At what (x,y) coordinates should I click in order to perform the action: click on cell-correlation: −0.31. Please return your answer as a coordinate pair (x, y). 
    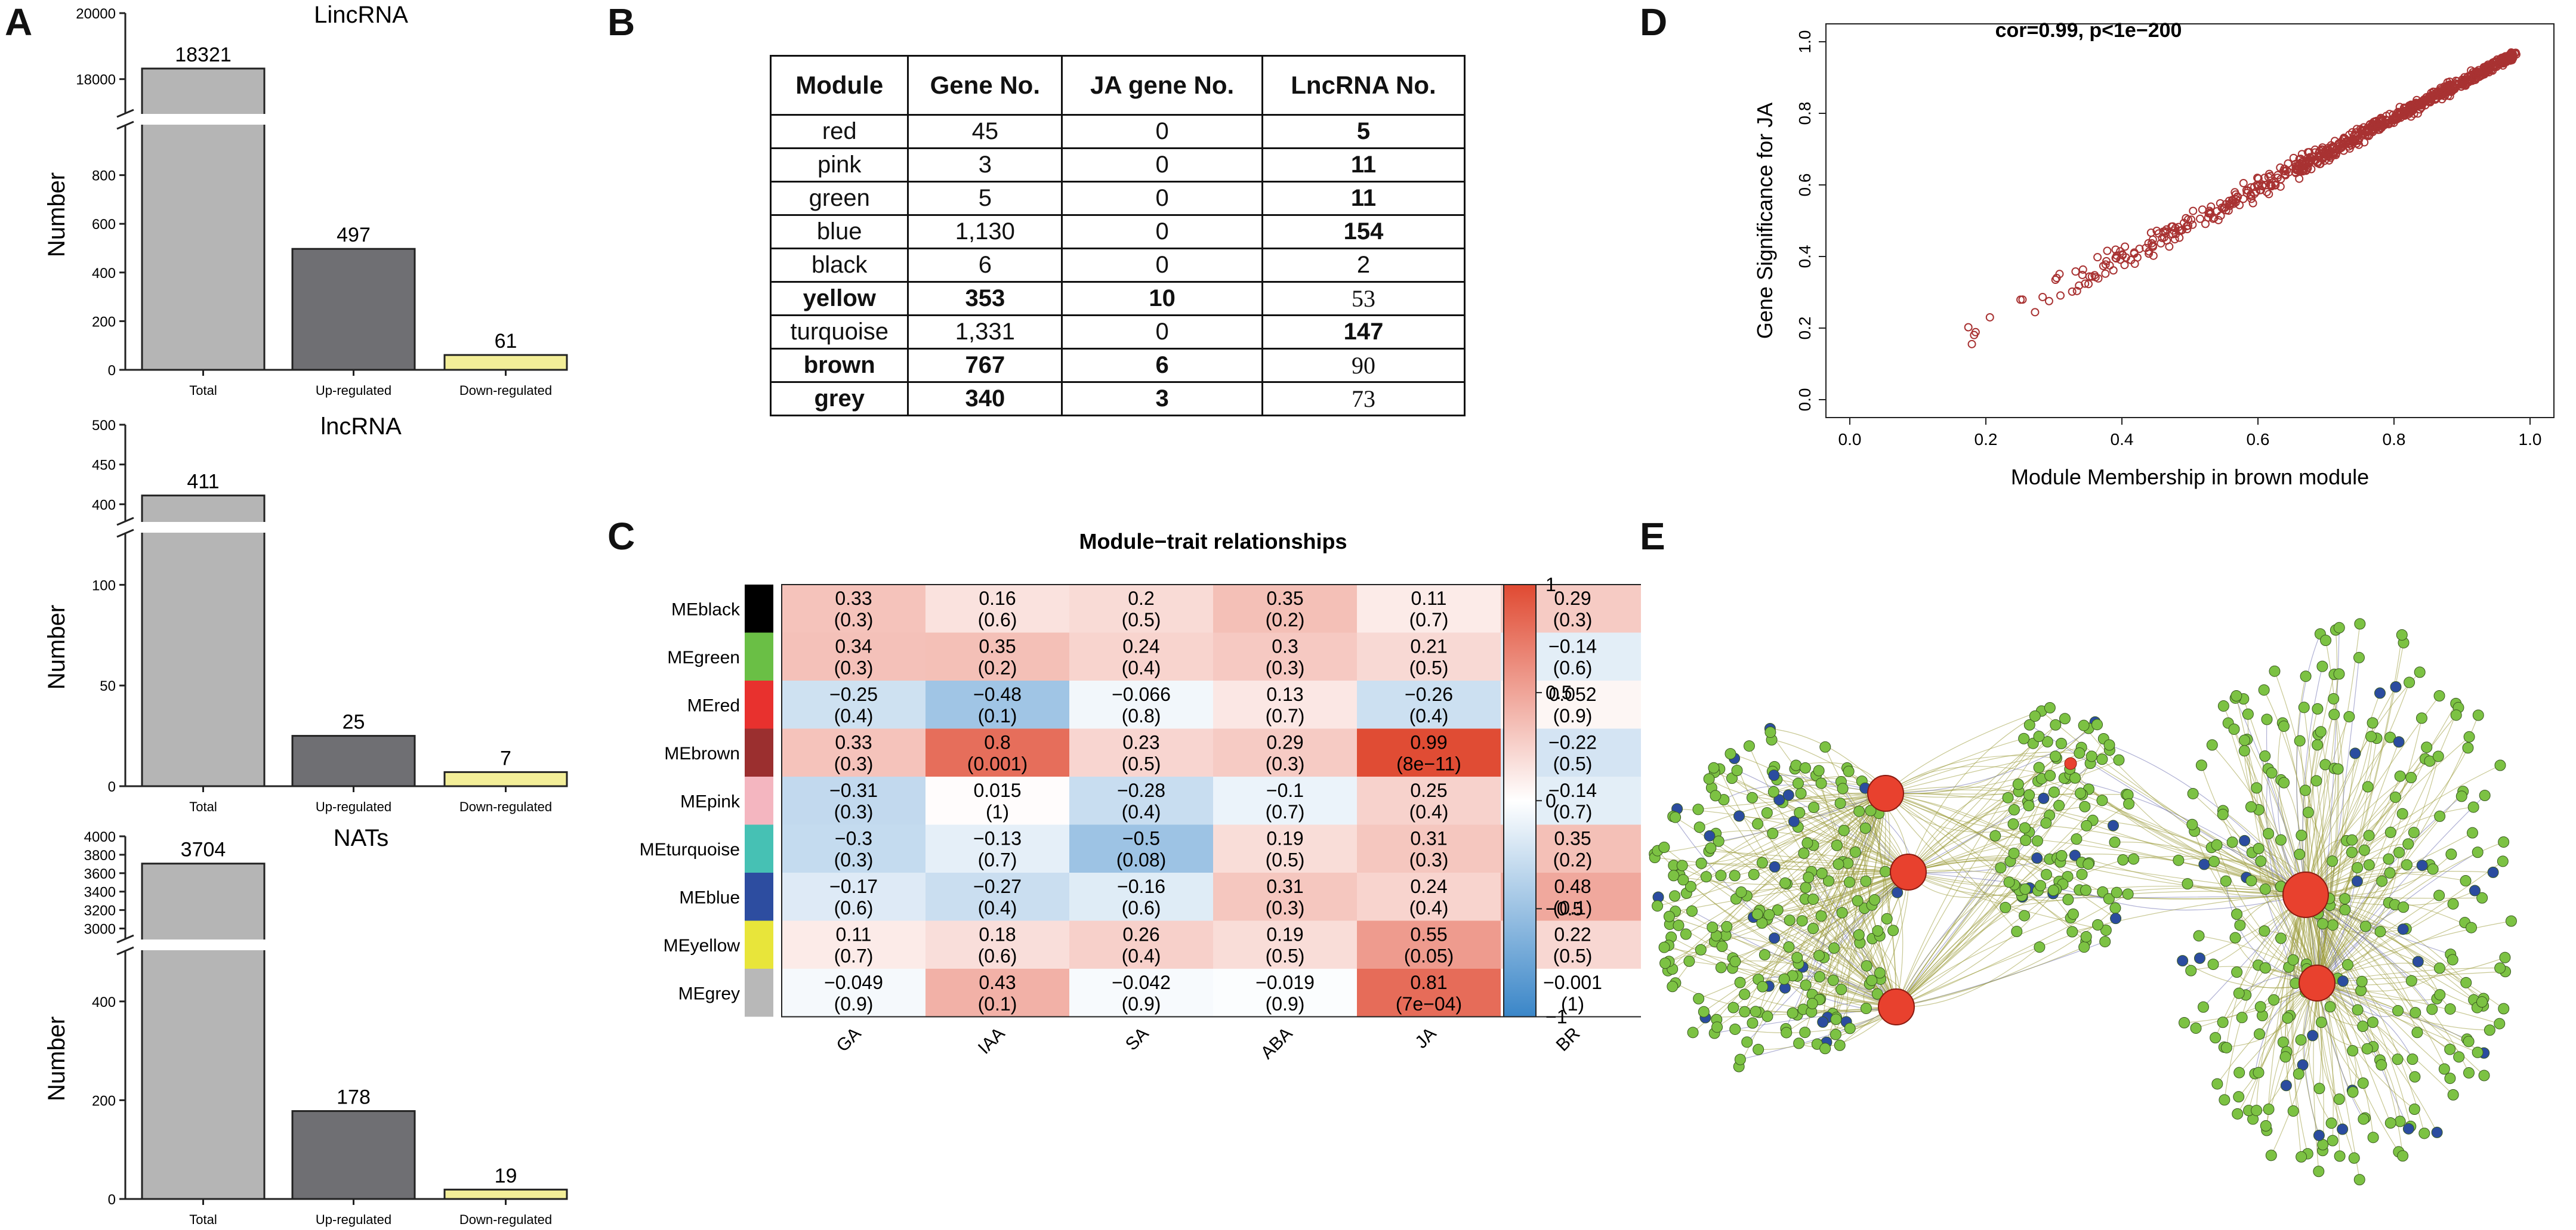
    Looking at the image, I should click on (854, 790).